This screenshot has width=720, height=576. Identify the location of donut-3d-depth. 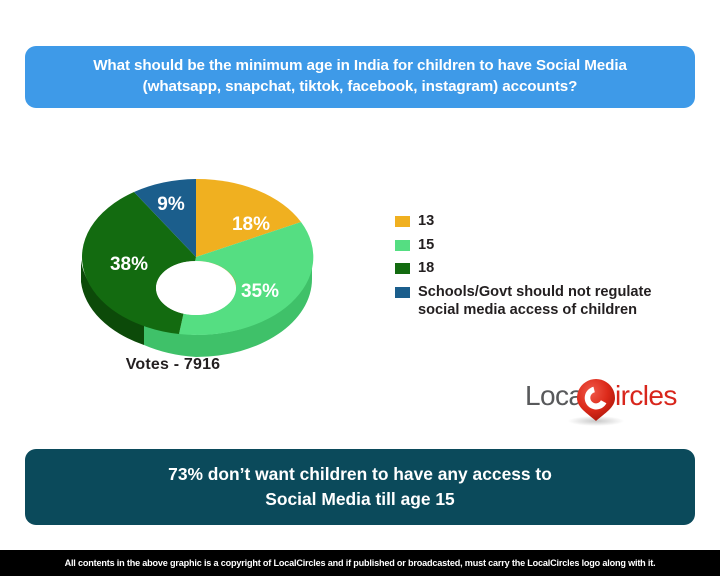
(197, 306).